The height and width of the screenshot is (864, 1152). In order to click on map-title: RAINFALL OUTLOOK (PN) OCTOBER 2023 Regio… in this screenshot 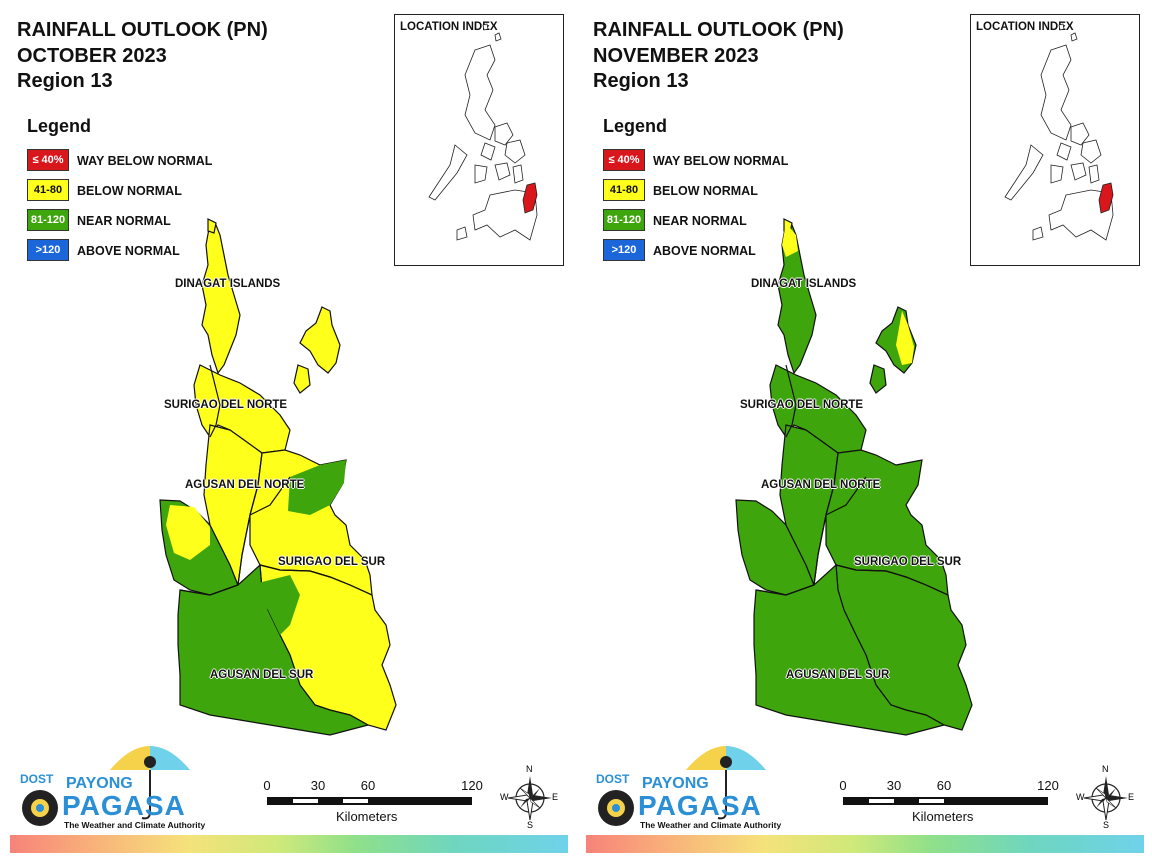, I will do `click(142, 56)`.